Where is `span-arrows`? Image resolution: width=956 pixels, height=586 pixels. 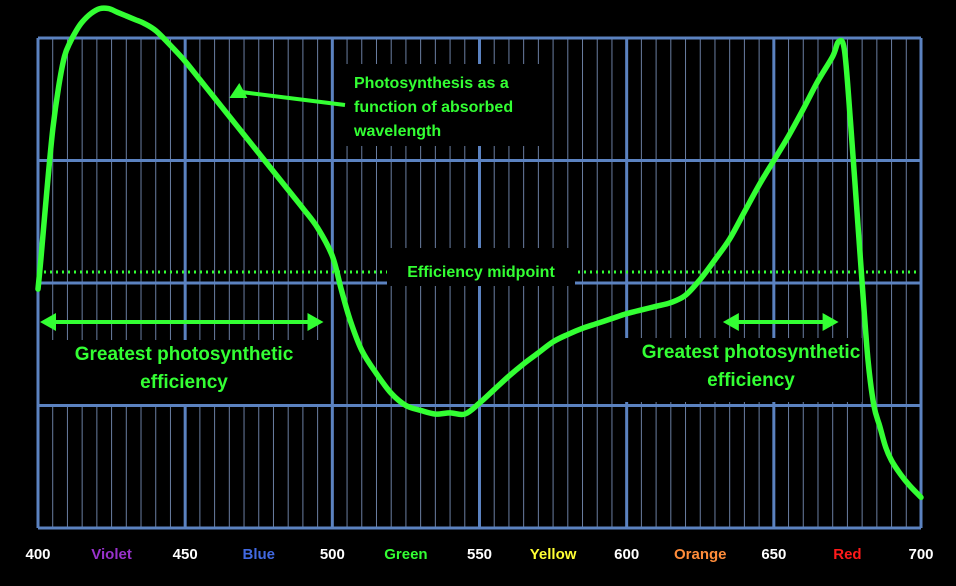
span-arrows is located at coordinates (439, 322).